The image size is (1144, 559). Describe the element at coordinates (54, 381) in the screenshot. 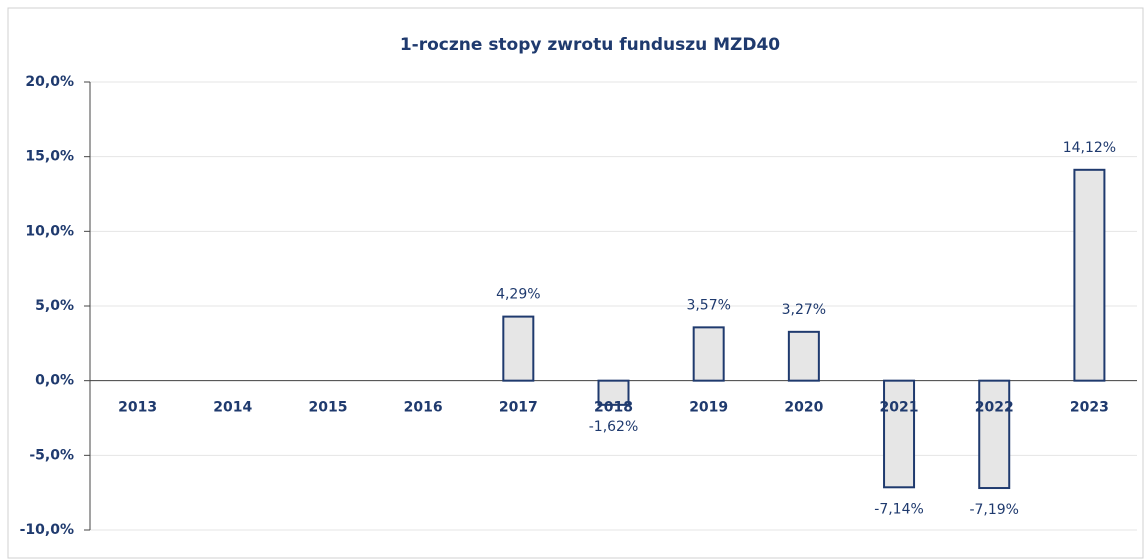

I see `y-tick-label: 0,0%` at that location.